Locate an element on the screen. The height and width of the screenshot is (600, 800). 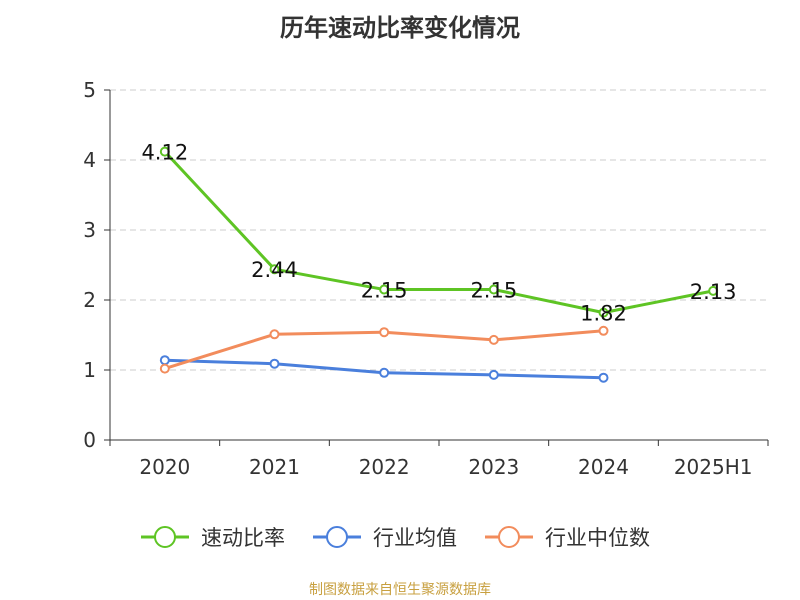
x-tick-label: 2022 is located at coordinates (384, 467).